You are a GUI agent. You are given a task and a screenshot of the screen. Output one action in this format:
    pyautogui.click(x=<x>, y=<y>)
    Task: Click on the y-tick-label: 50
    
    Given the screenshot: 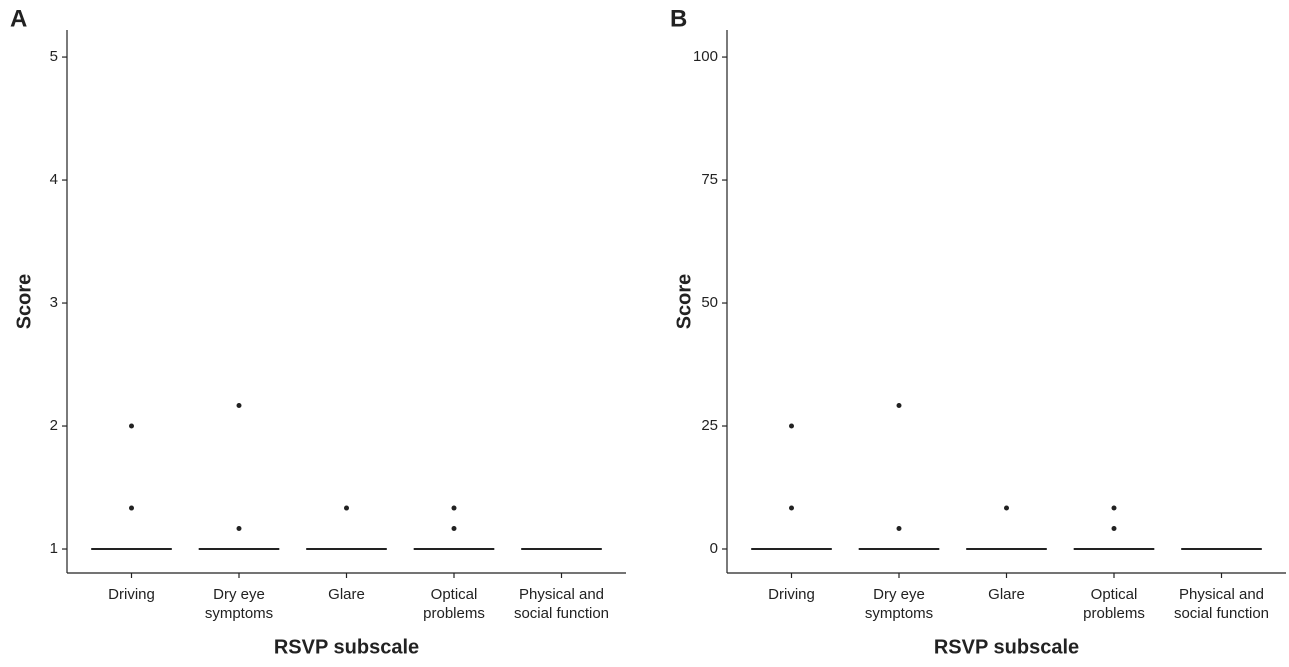 What is the action you would take?
    pyautogui.click(x=709, y=302)
    